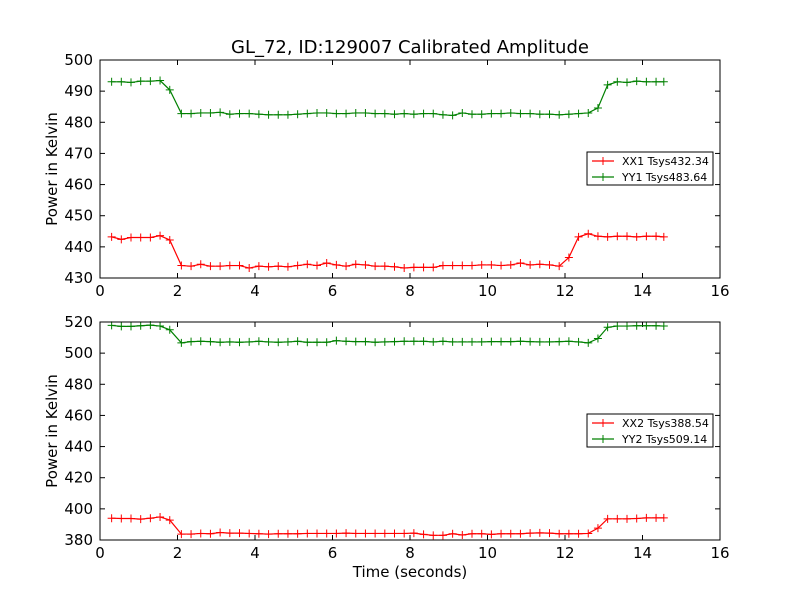  What do you see at coordinates (650, 430) in the screenshot?
I see `legend-box` at bounding box center [650, 430].